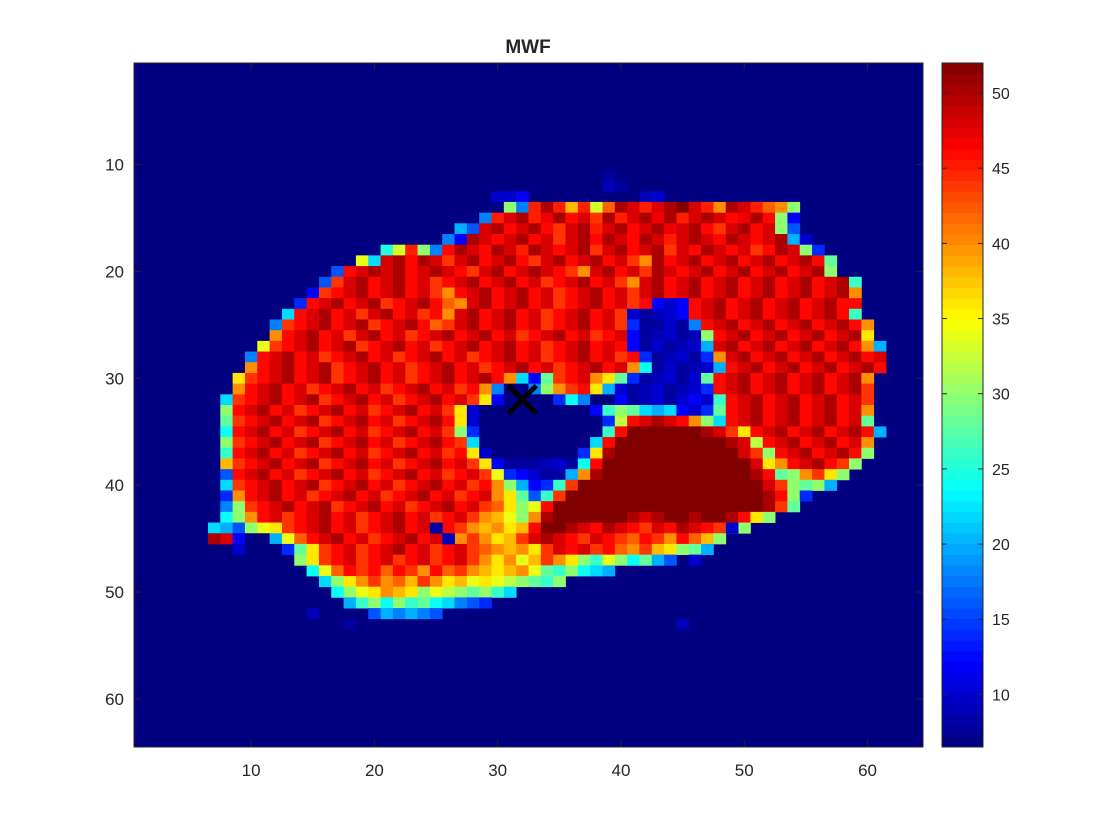  What do you see at coordinates (497, 770) in the screenshot?
I see `x-tick-label: 30` at bounding box center [497, 770].